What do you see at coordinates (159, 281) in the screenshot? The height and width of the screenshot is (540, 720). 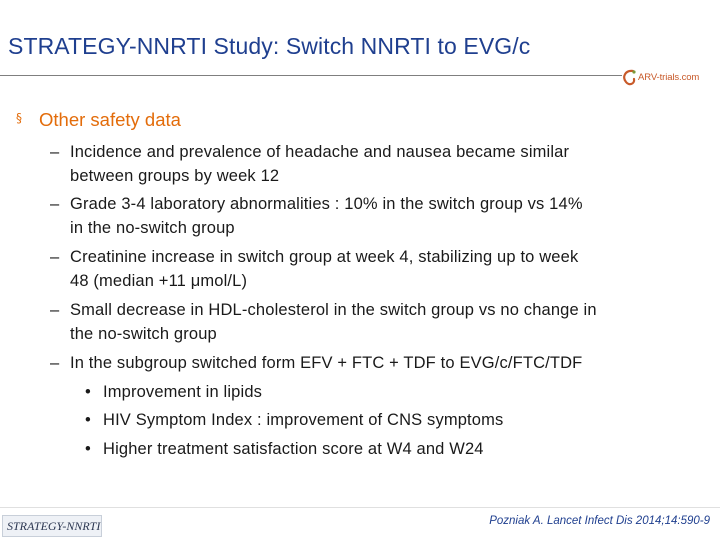 I see `list-item-line: 48 (median +11 μmol/L)` at bounding box center [159, 281].